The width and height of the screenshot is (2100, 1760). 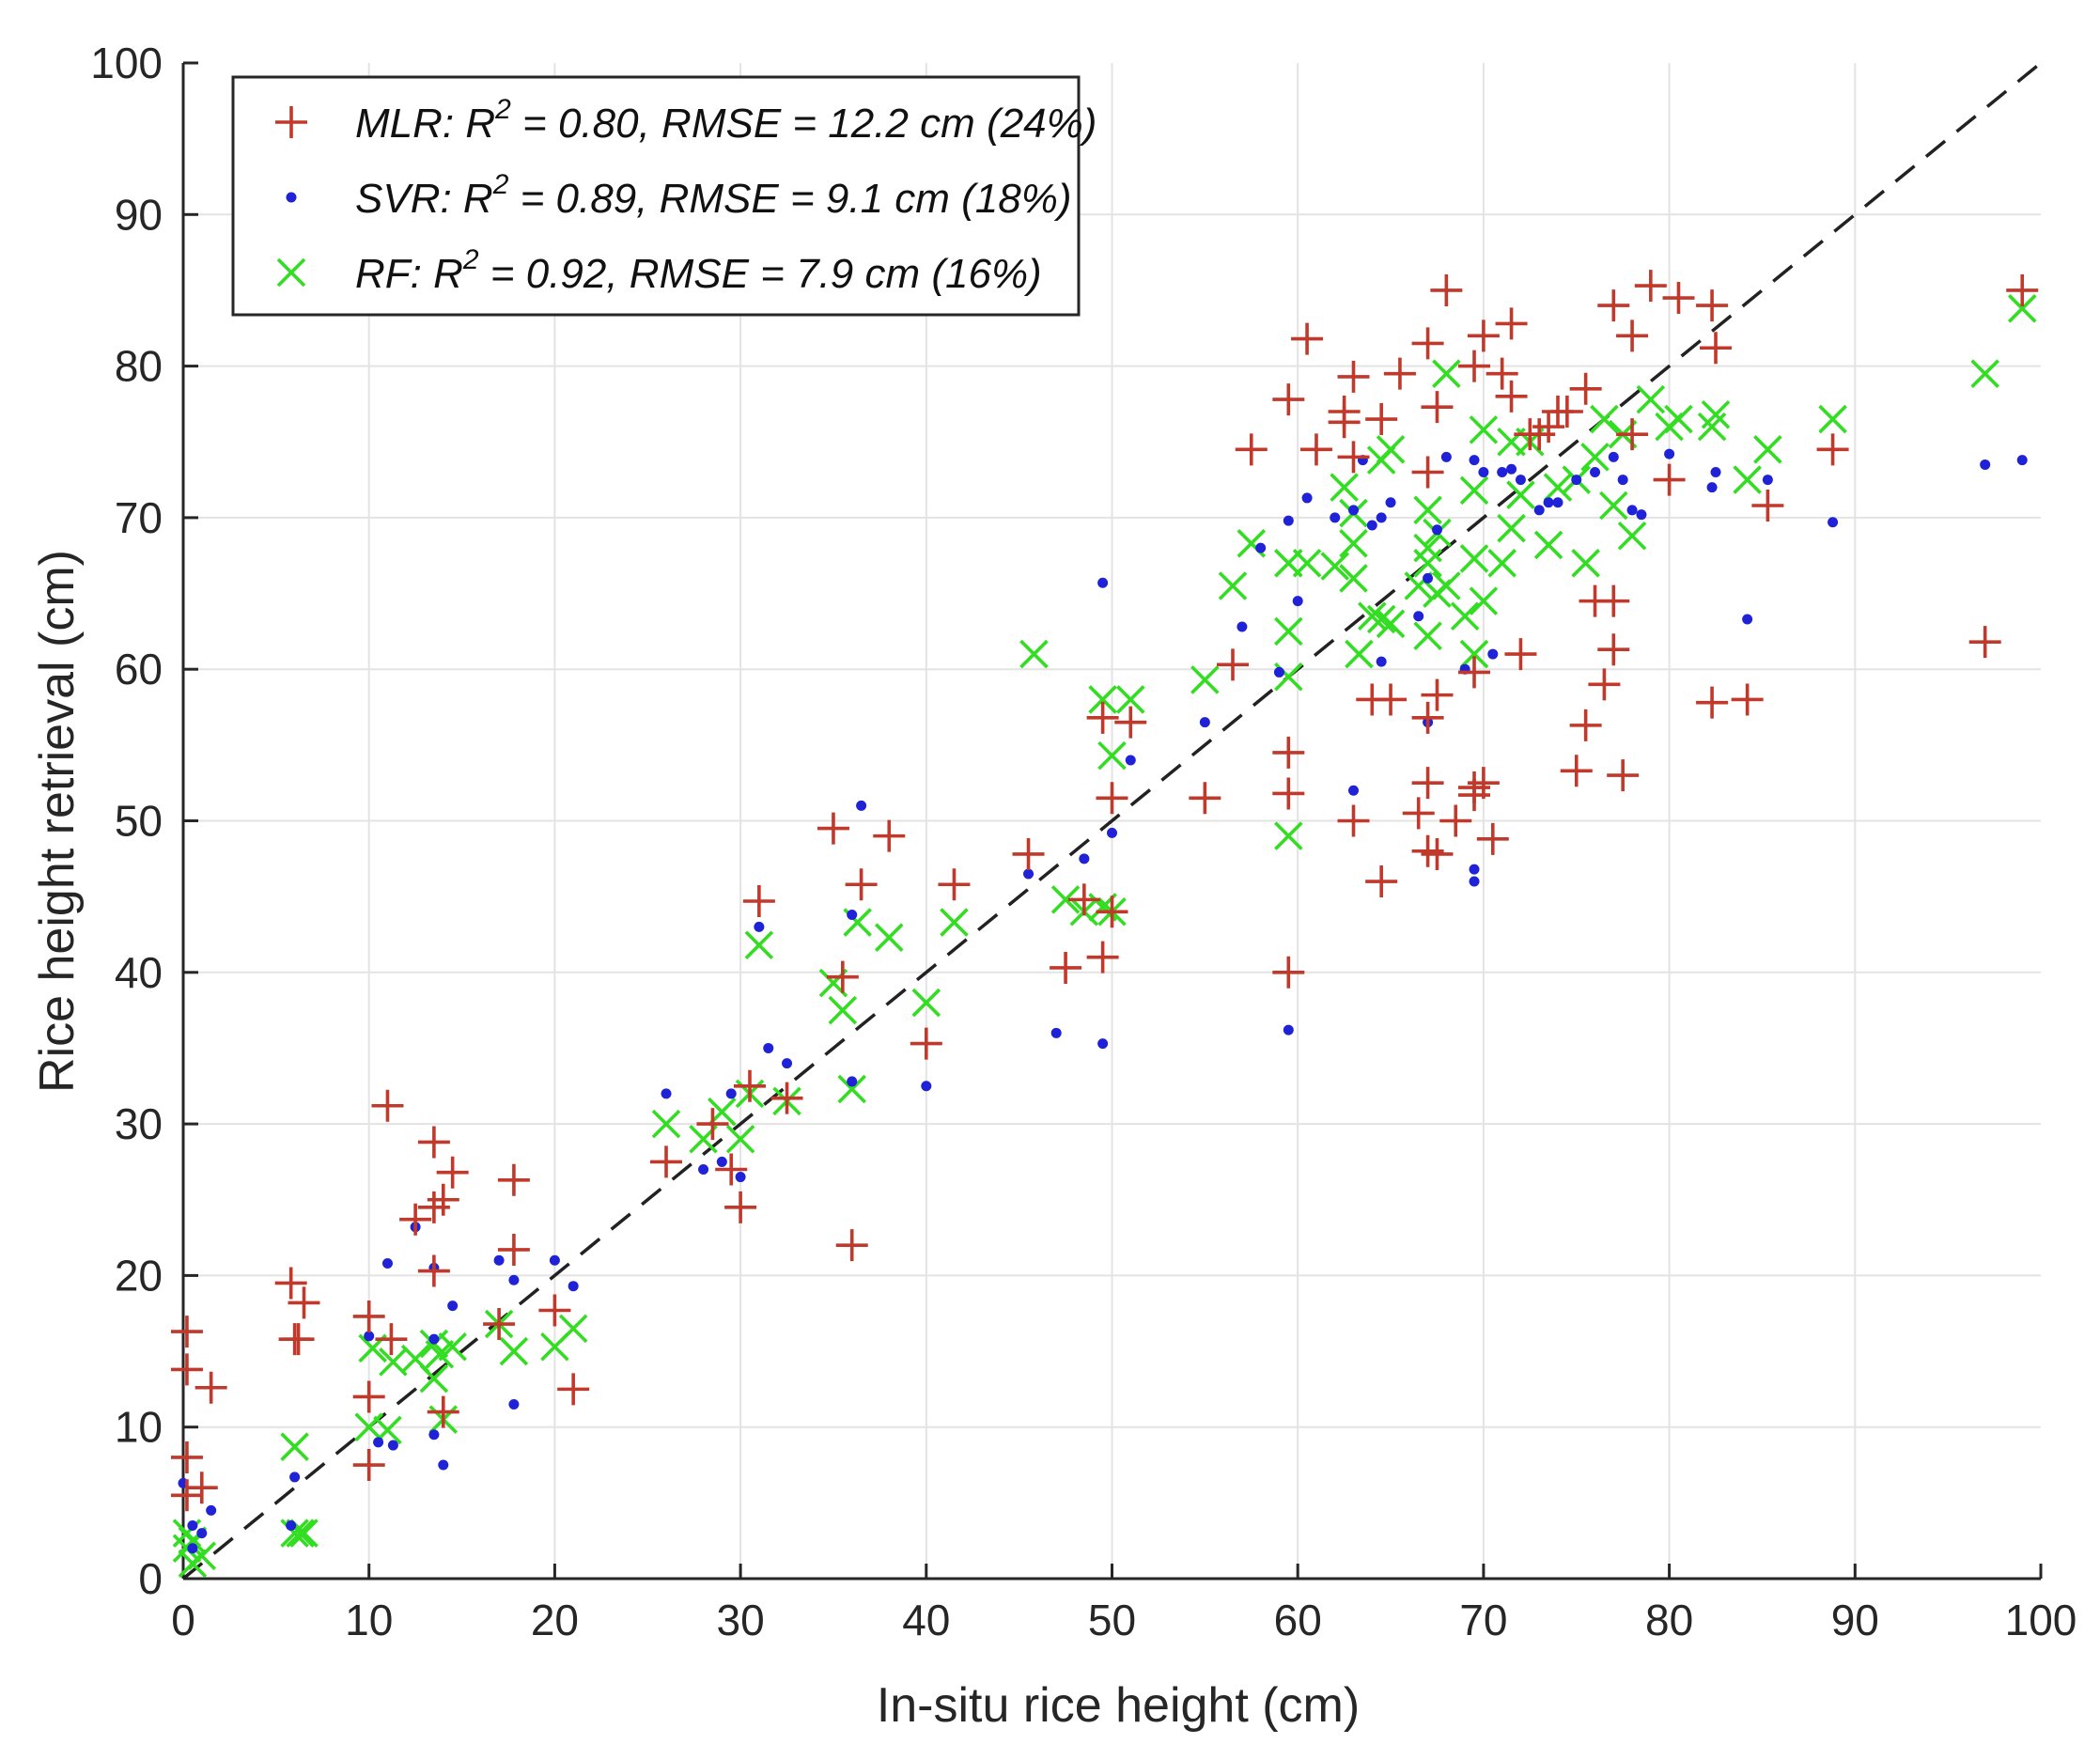 What do you see at coordinates (741, 1620) in the screenshot?
I see `x-tick-label: 30` at bounding box center [741, 1620].